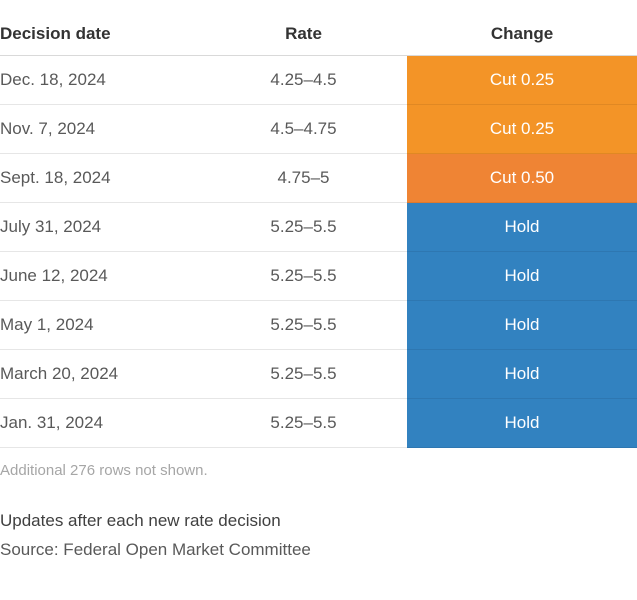  I want to click on rate-cell: 4.5–4.75, so click(303, 129).